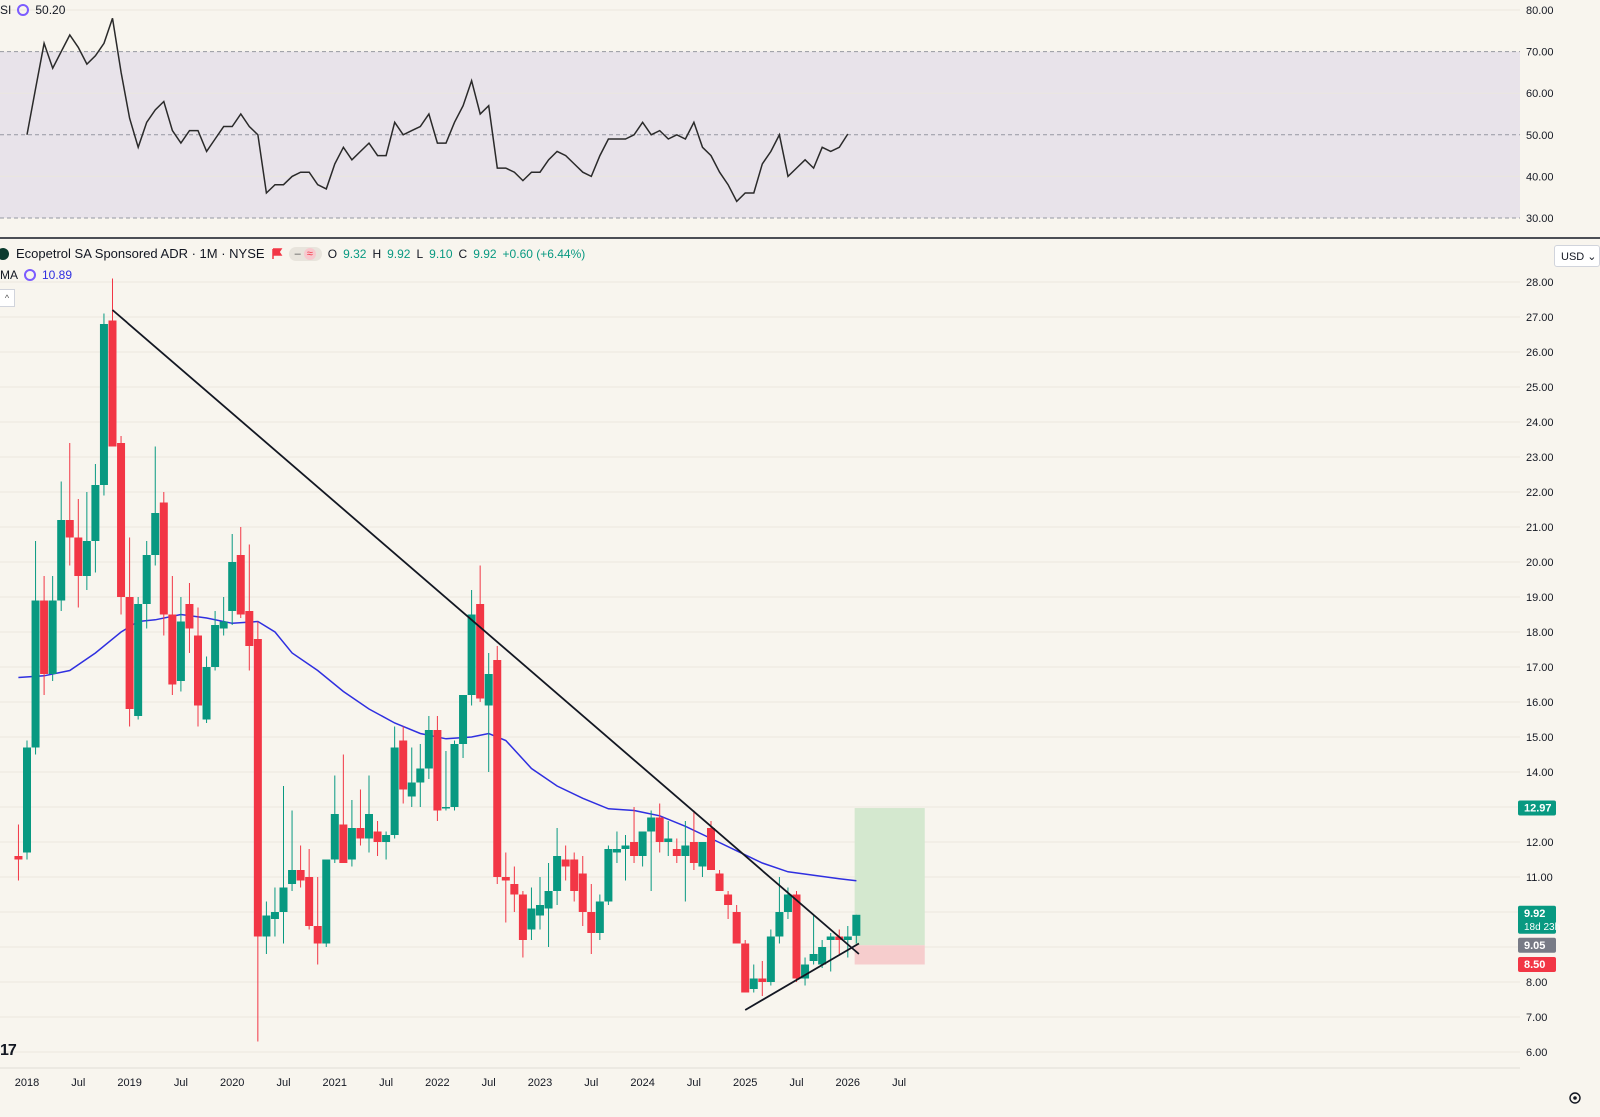 The width and height of the screenshot is (1600, 1117). Describe the element at coordinates (32, 10) in the screenshot. I see `rsi-legend: SI 50.20` at that location.